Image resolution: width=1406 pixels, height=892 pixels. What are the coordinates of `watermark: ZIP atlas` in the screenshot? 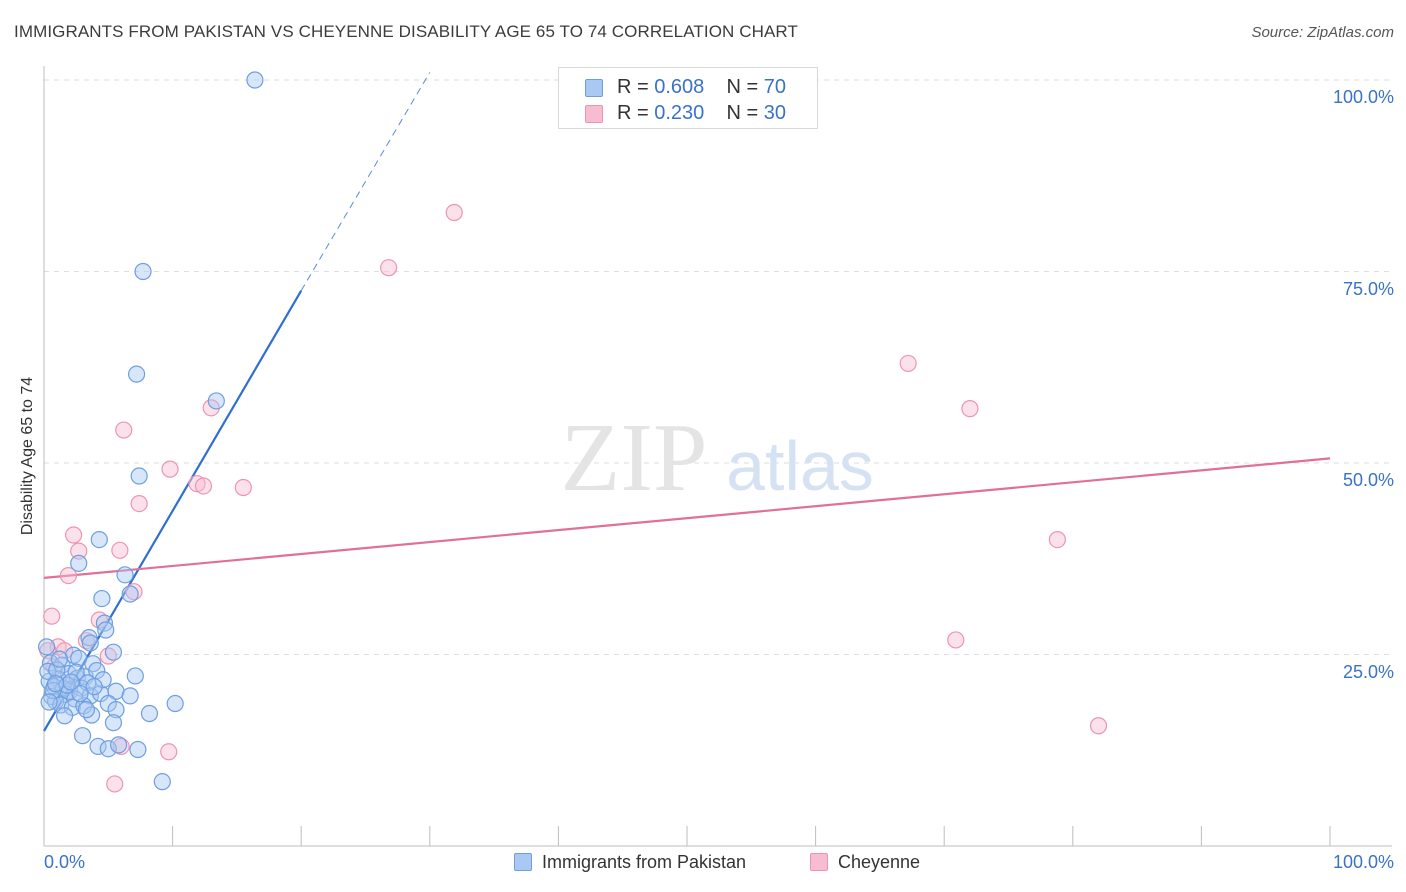 It's located at (717, 458).